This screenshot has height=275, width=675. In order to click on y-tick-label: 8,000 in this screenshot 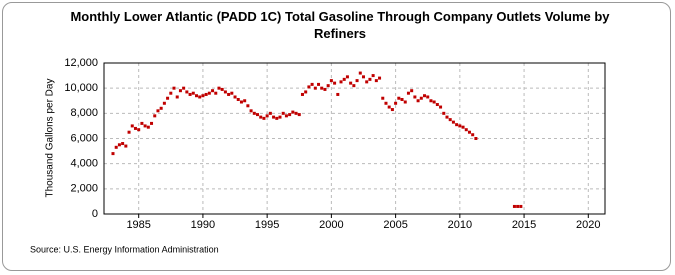, I will do `click(84, 113)`.